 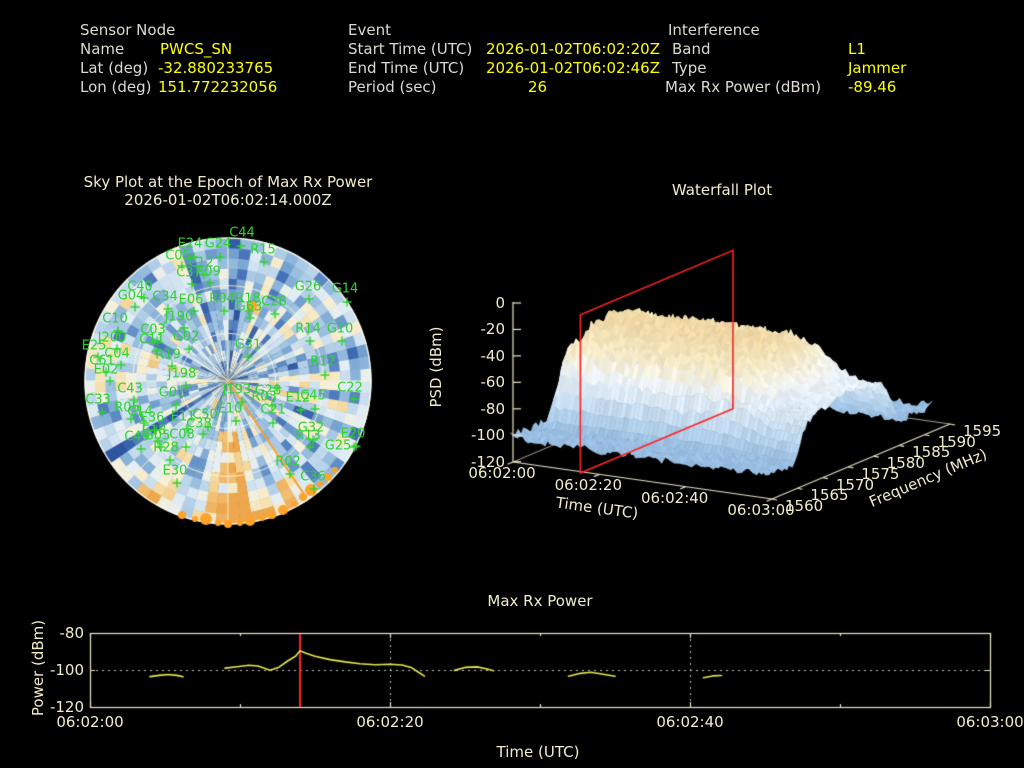 What do you see at coordinates (117, 354) in the screenshot?
I see `satellite-label: C04` at bounding box center [117, 354].